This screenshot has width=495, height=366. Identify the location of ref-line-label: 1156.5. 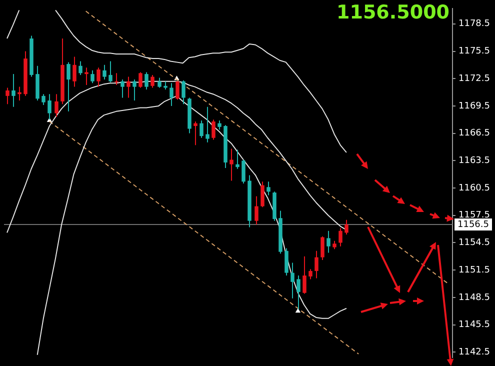
(474, 225).